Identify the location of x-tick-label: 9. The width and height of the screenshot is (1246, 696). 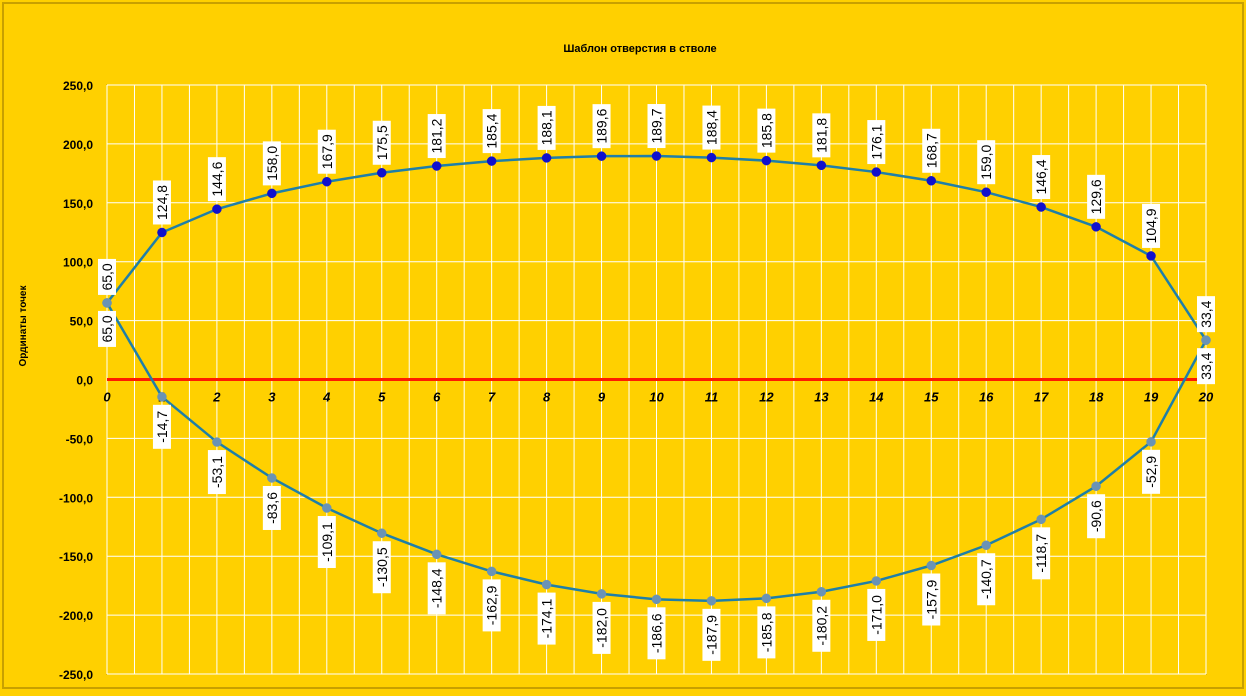
(602, 397).